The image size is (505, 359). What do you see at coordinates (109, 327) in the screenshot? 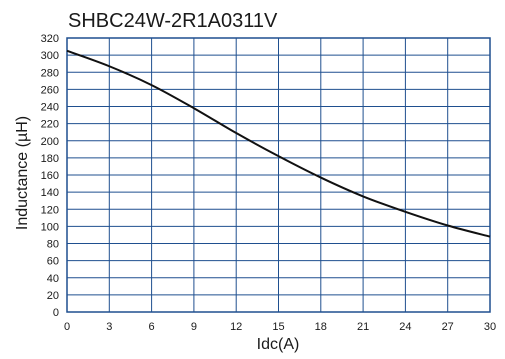
I see `x-tick-label: 3` at bounding box center [109, 327].